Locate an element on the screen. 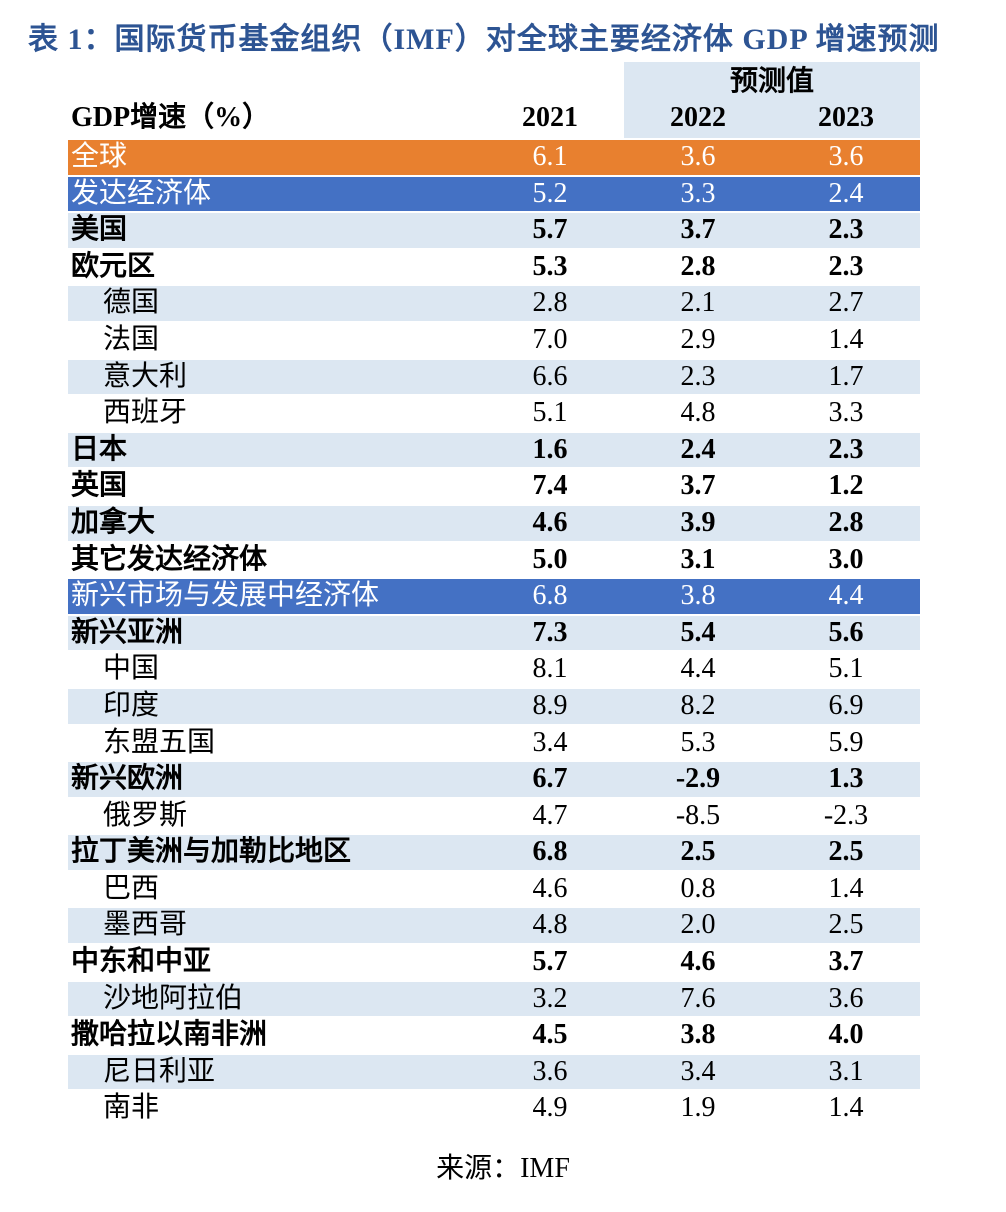 The height and width of the screenshot is (1212, 1006). row-value-2023: 5.1 is located at coordinates (846, 669).